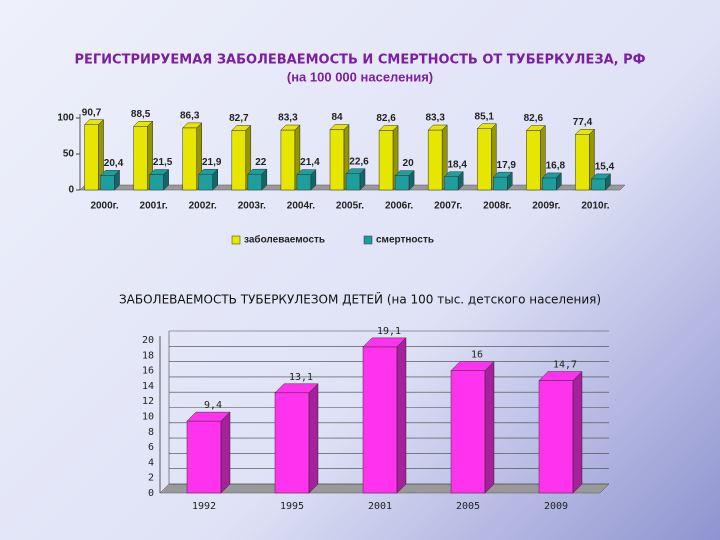 The height and width of the screenshot is (540, 720). I want to click on value-label: 77,4, so click(583, 122).